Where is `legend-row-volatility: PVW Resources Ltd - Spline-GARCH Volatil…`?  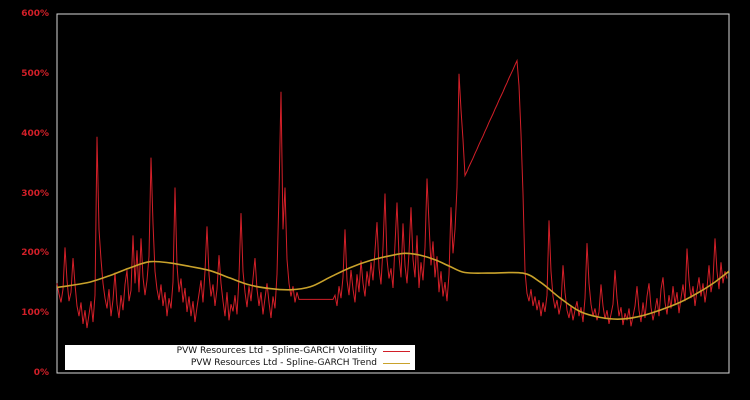
legend-row-volatility: PVW Resources Ltd - Spline-GARCH Volatil… is located at coordinates (240, 351).